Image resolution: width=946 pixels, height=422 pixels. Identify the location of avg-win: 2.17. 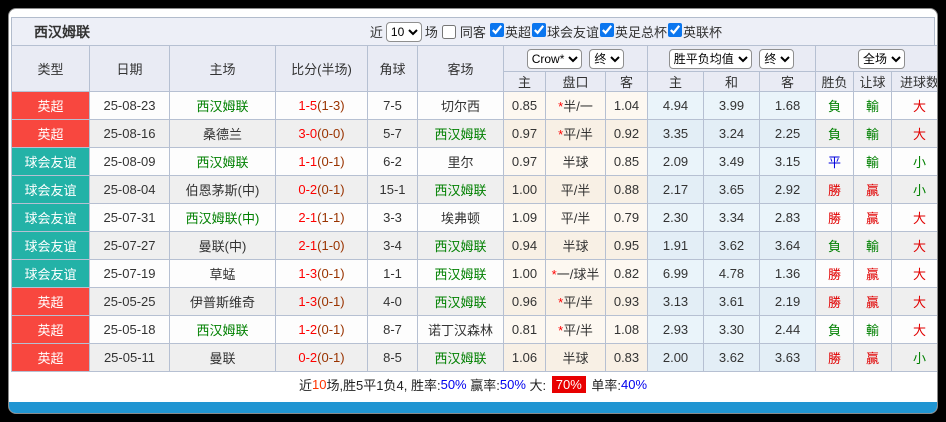
(676, 189).